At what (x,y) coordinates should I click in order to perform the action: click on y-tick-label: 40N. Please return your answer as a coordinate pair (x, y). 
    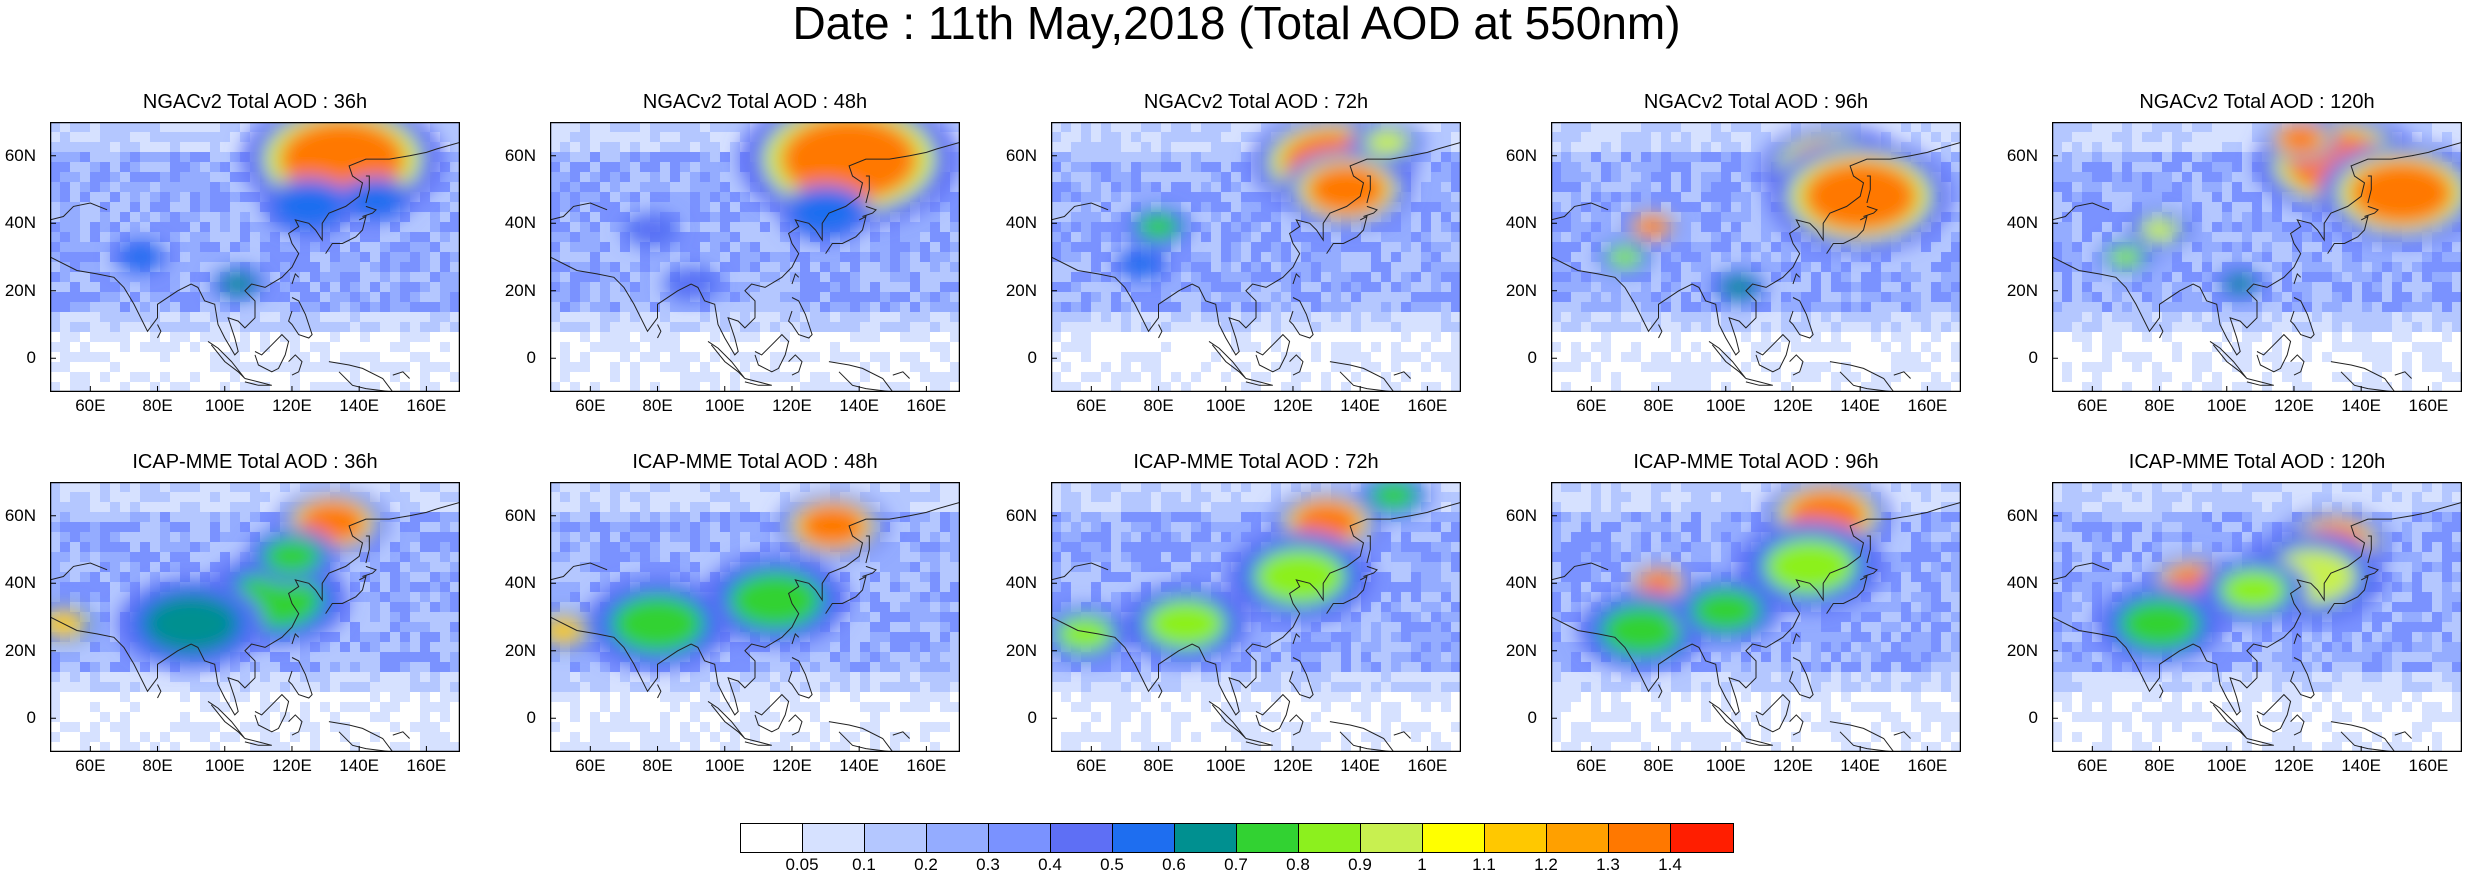
    Looking at the image, I should click on (20, 223).